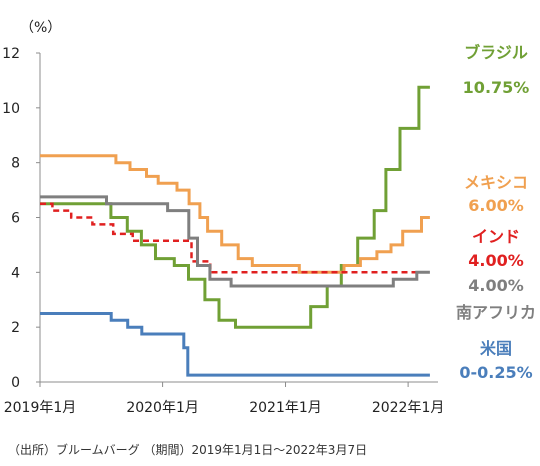 The height and width of the screenshot is (466, 540). I want to click on series-value-india: 4.00%, so click(496, 260).